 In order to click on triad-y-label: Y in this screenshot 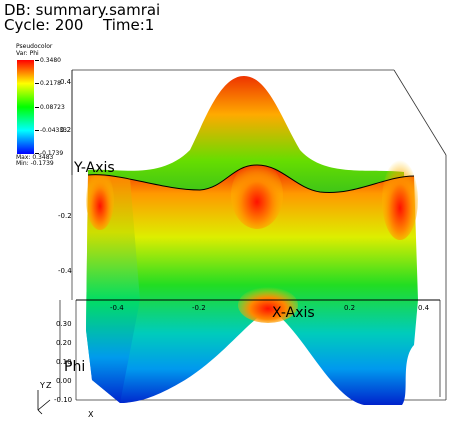, I will do `click(42, 385)`.